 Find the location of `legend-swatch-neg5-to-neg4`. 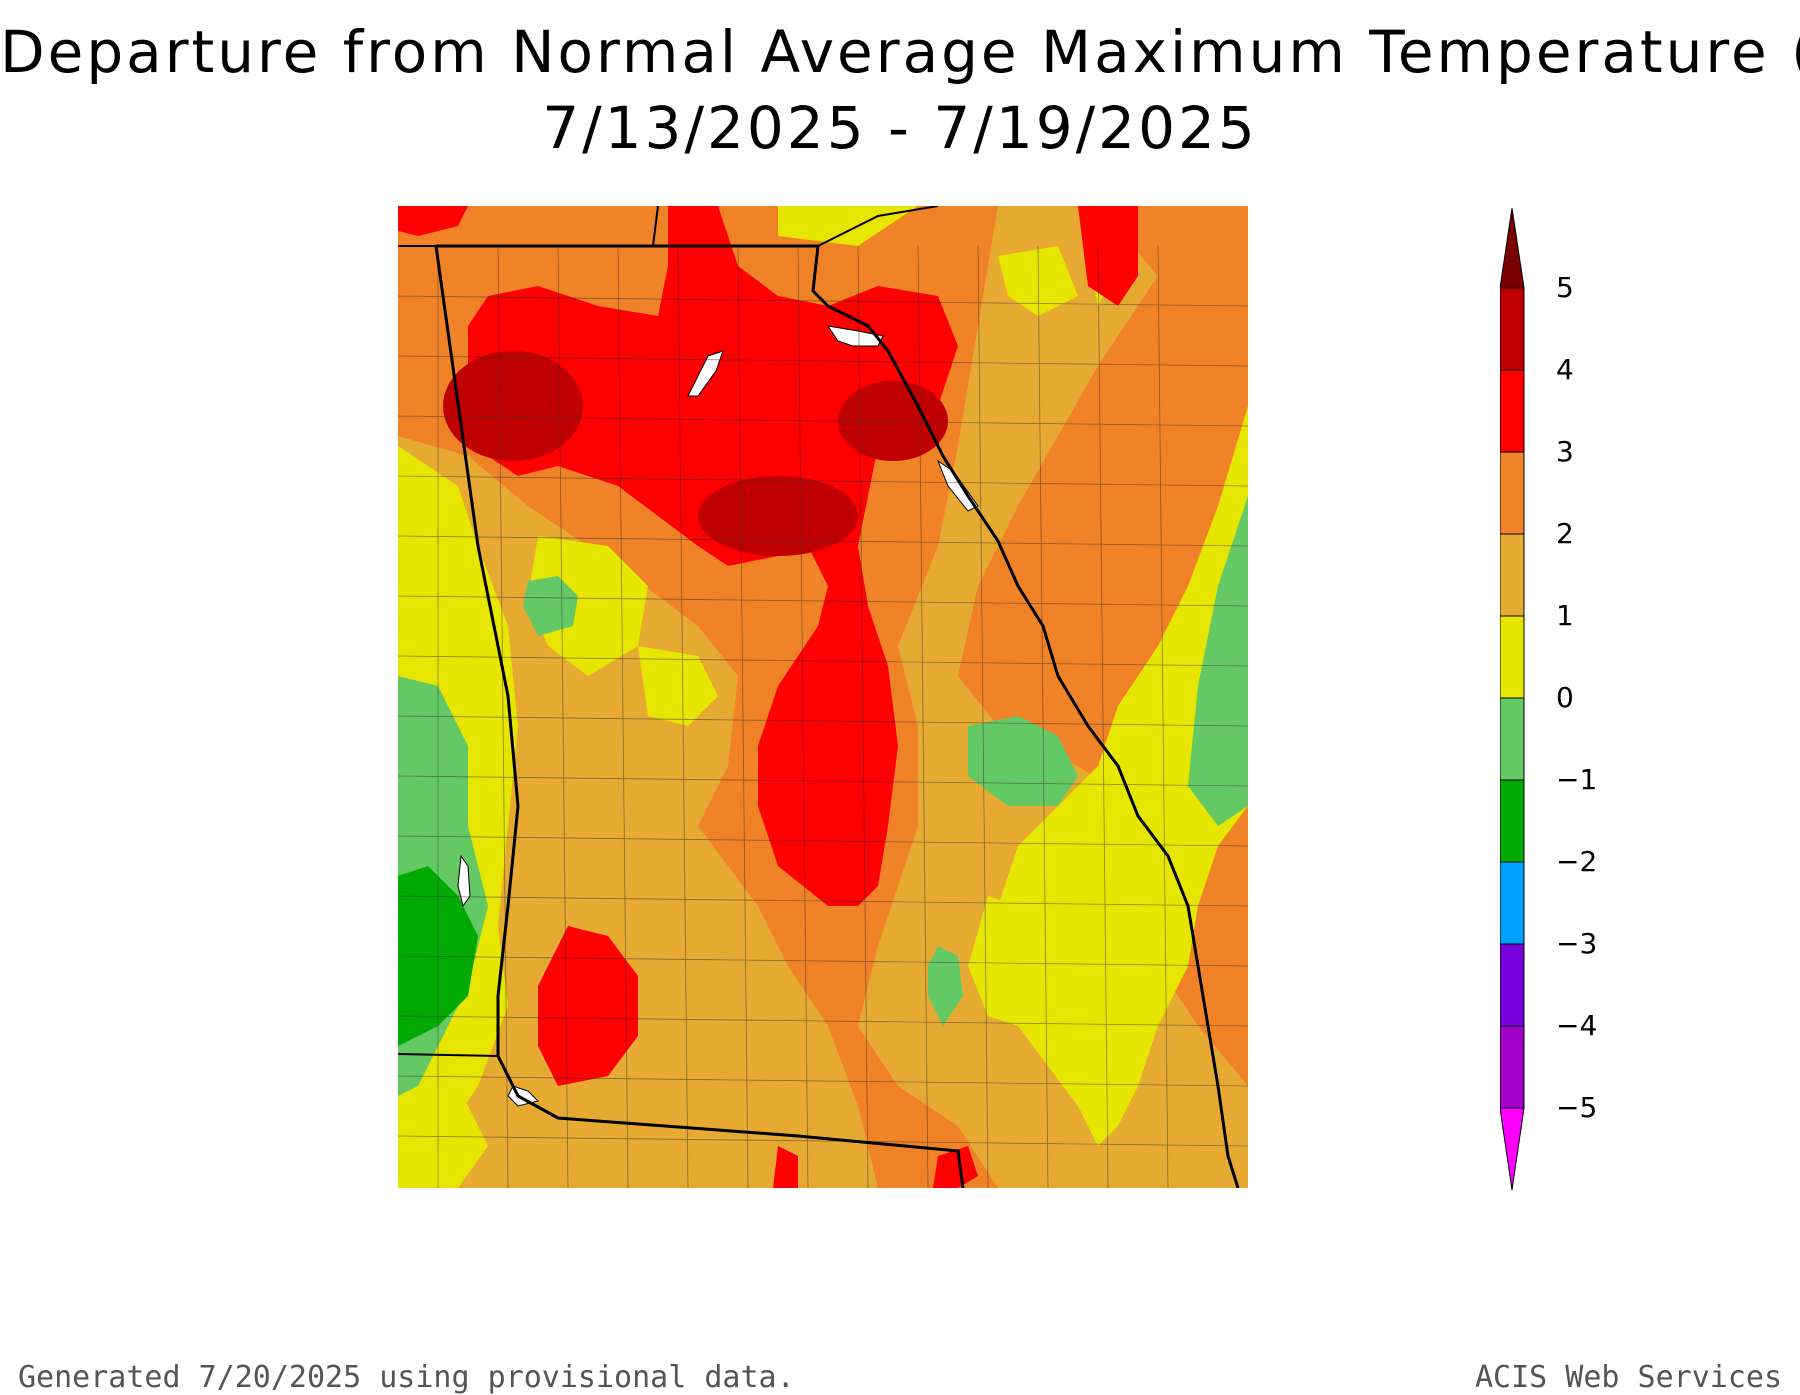

legend-swatch-neg5-to-neg4 is located at coordinates (1512, 1067).